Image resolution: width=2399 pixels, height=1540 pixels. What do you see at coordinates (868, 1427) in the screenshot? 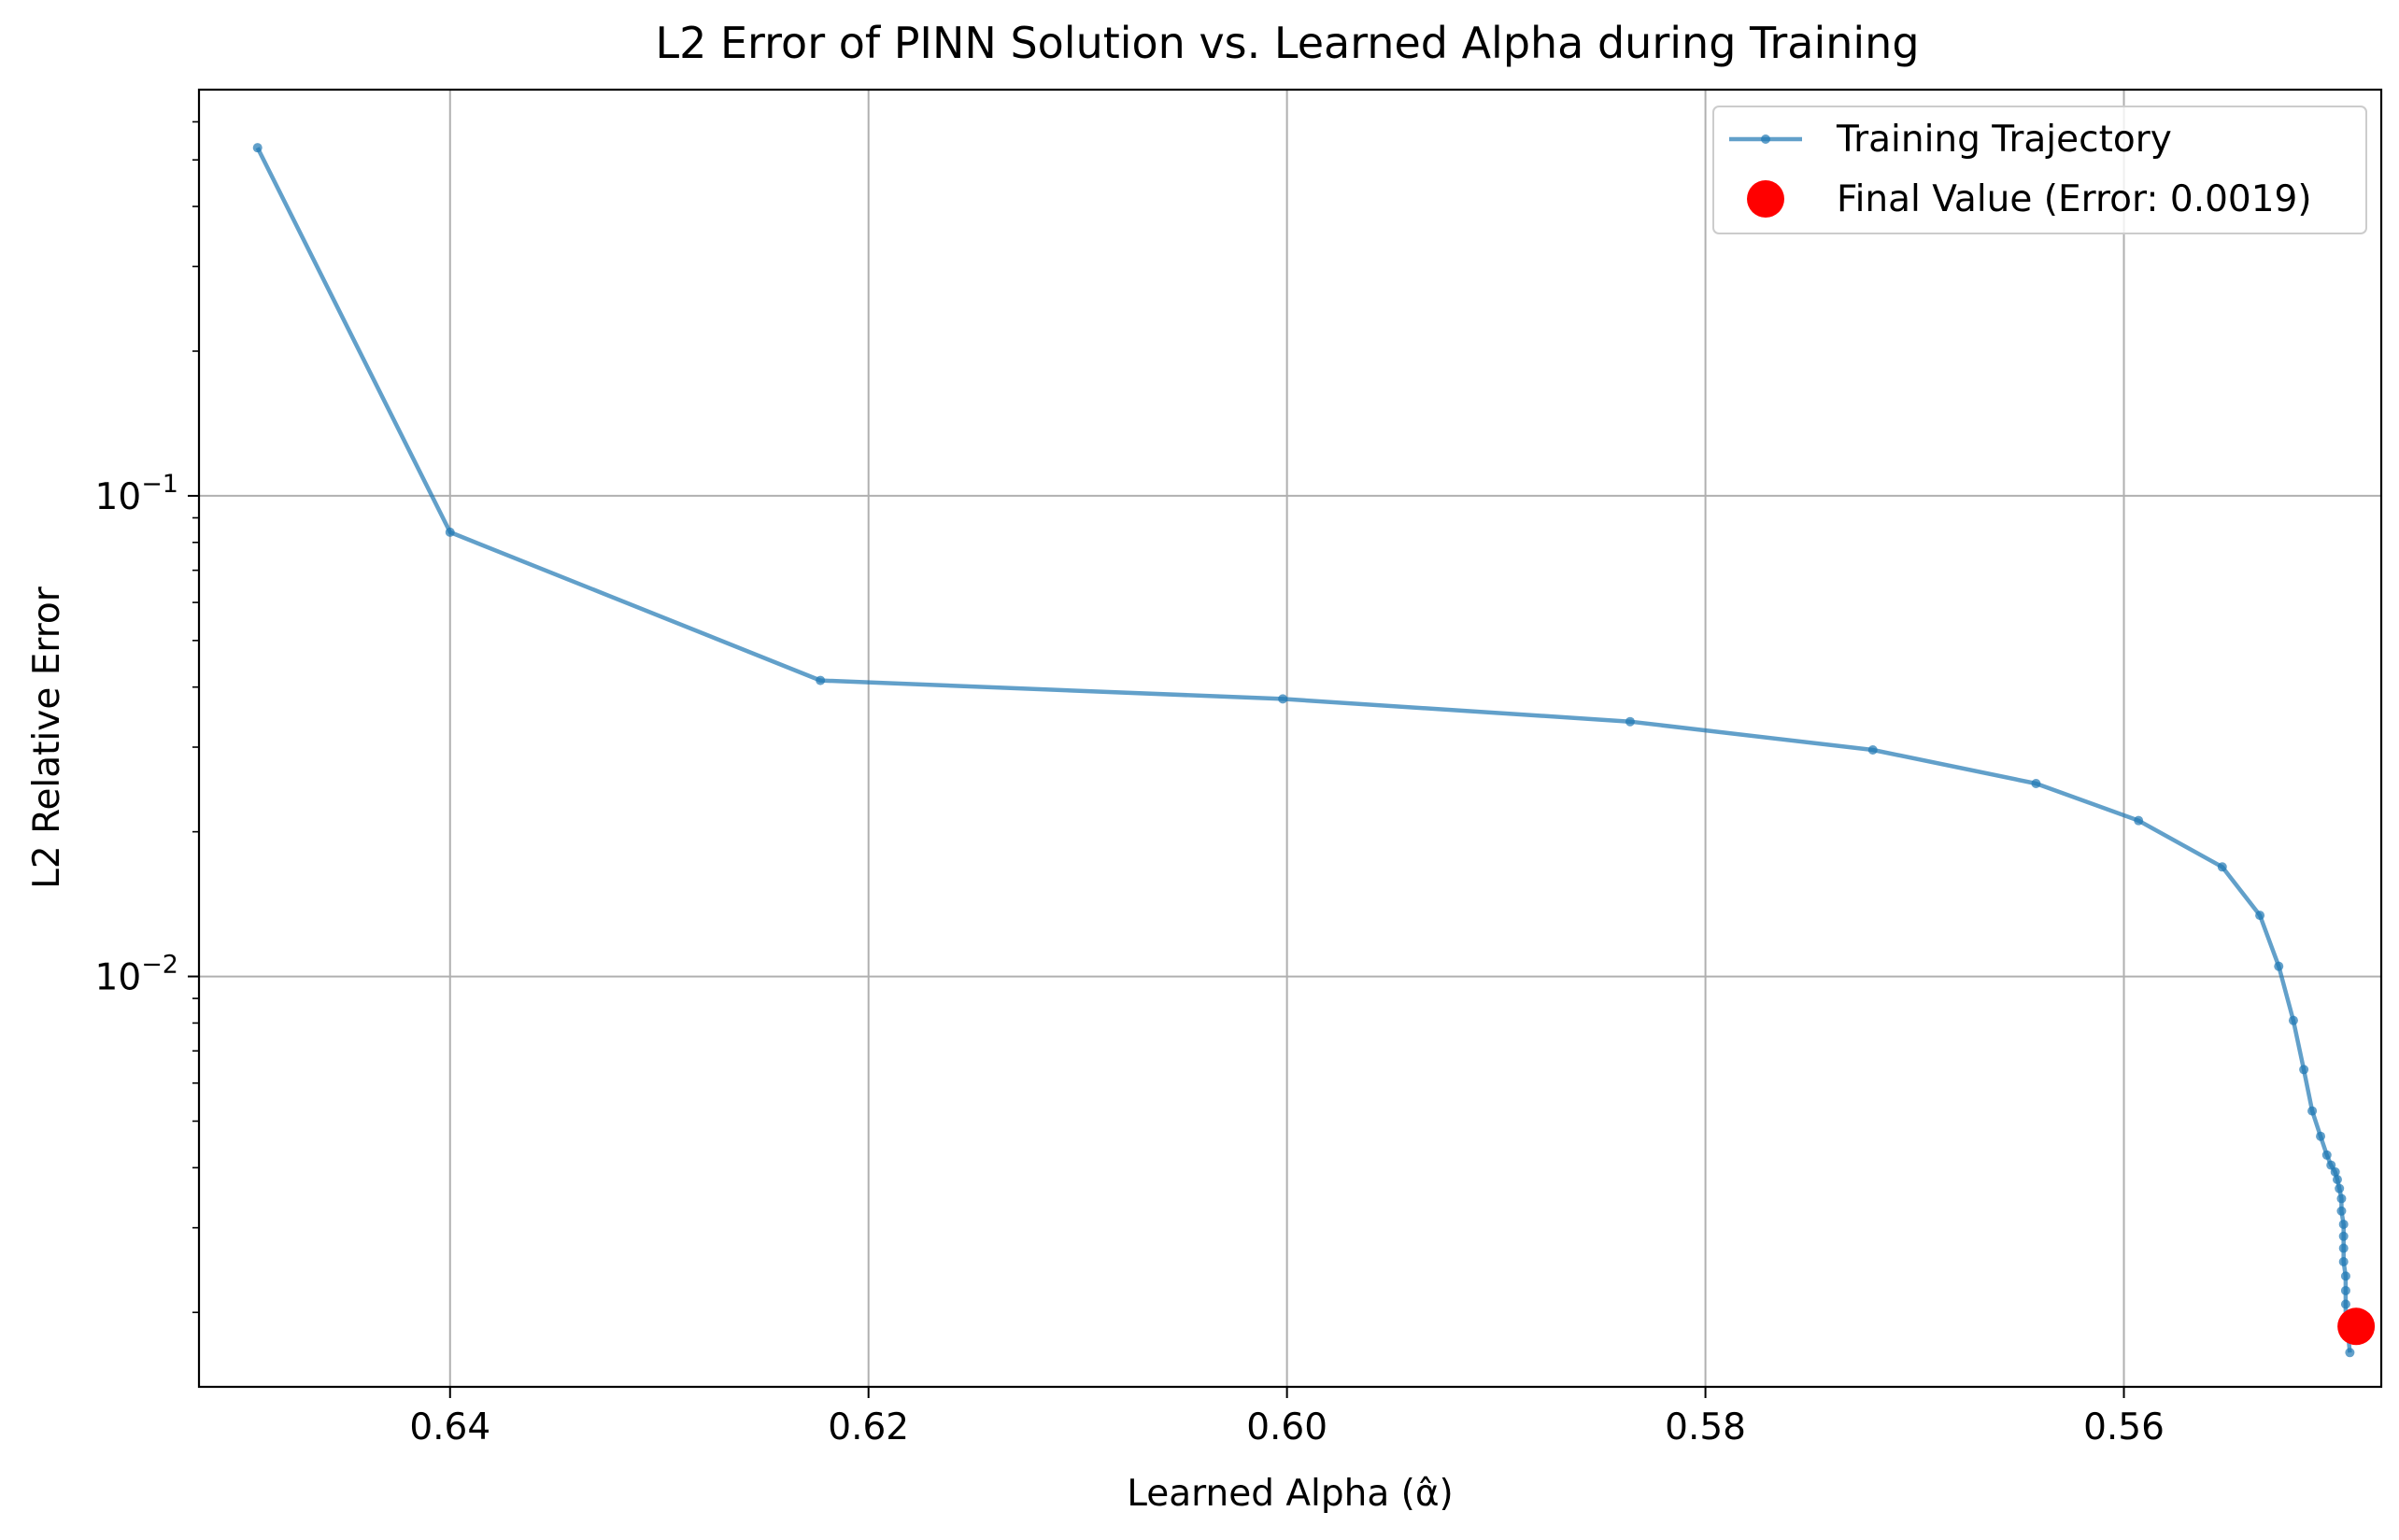
I see `x-tick-label: 0.62` at bounding box center [868, 1427].